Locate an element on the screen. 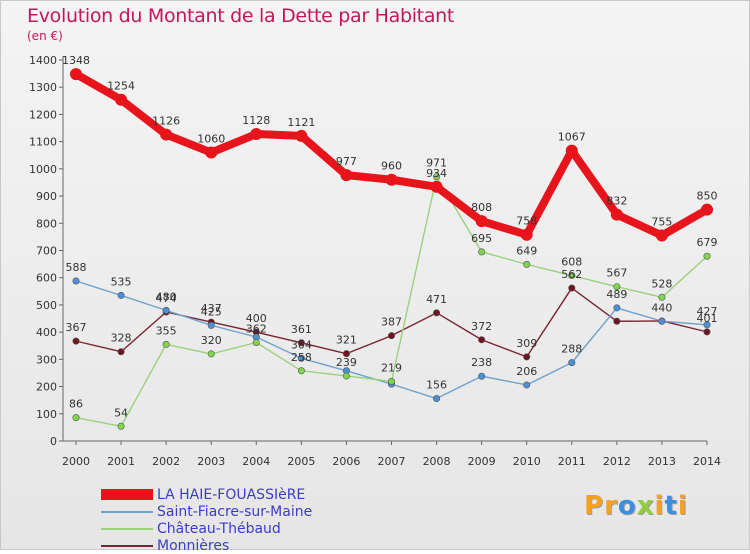  data-label: 219 is located at coordinates (391, 367).